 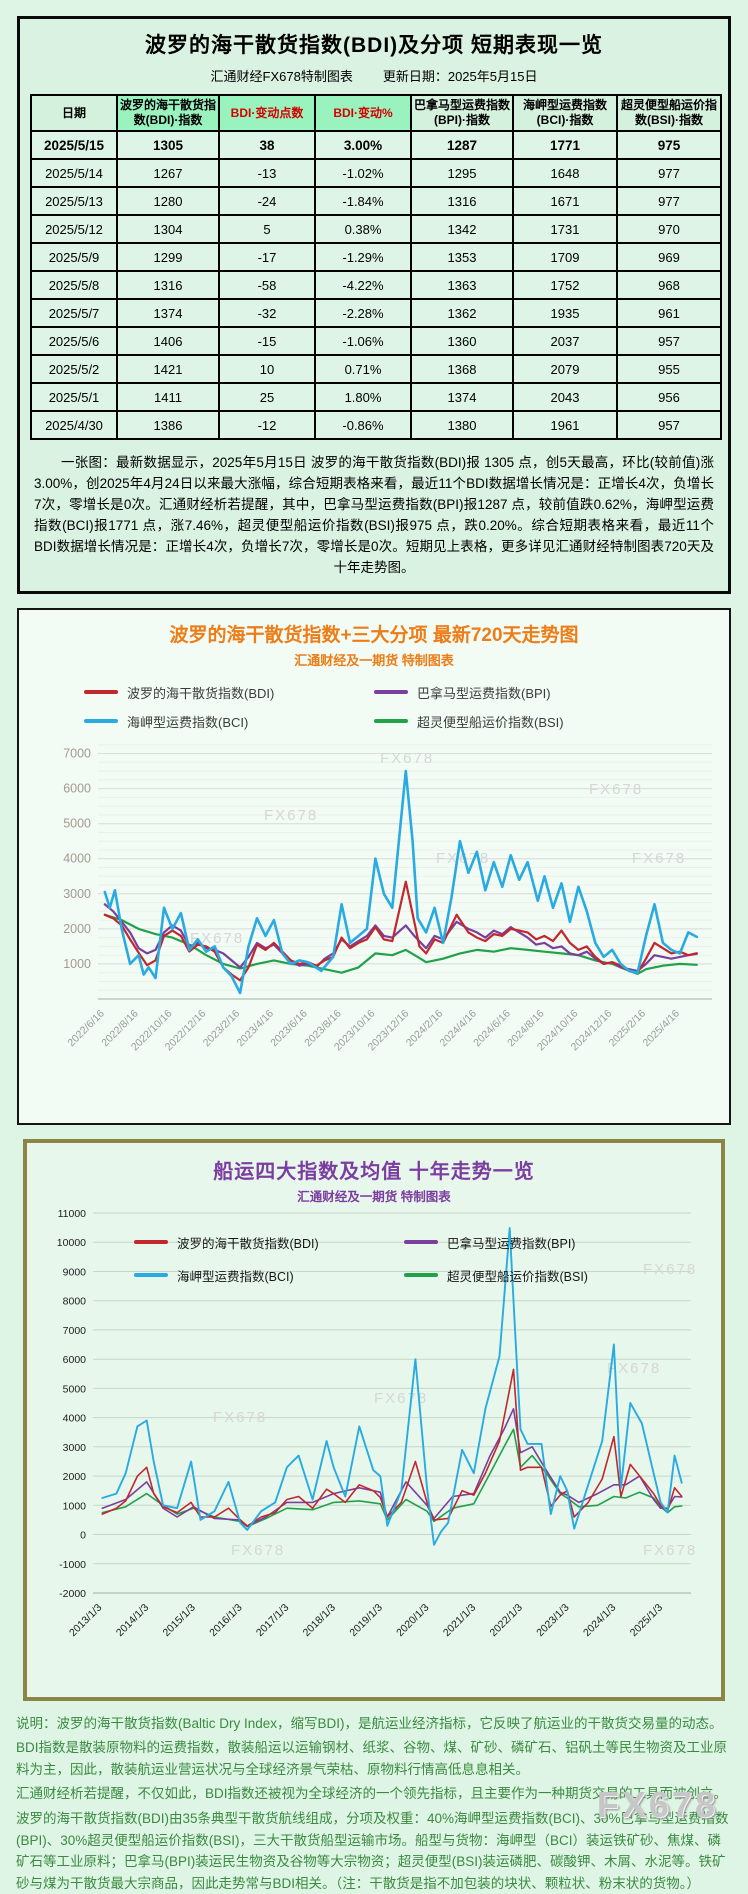 I want to click on table-cell: -4.22%, so click(x=363, y=285).